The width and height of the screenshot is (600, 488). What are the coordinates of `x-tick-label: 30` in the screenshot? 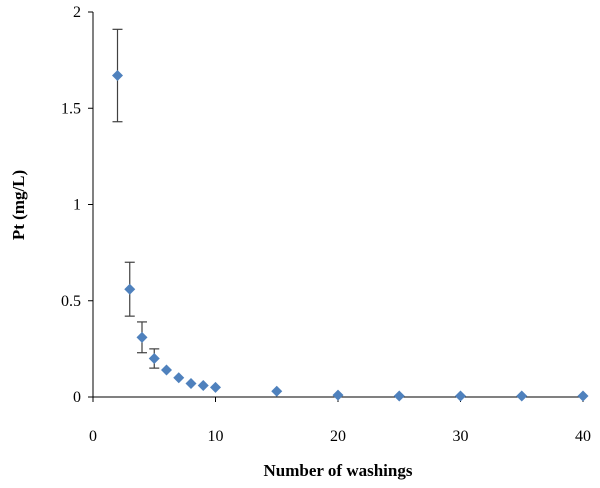 It's located at (461, 436).